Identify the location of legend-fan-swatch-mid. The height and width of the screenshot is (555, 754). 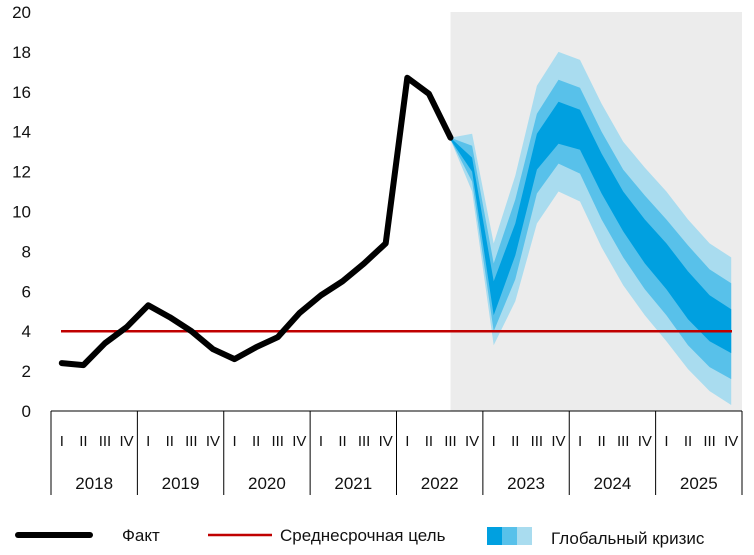
(509, 536).